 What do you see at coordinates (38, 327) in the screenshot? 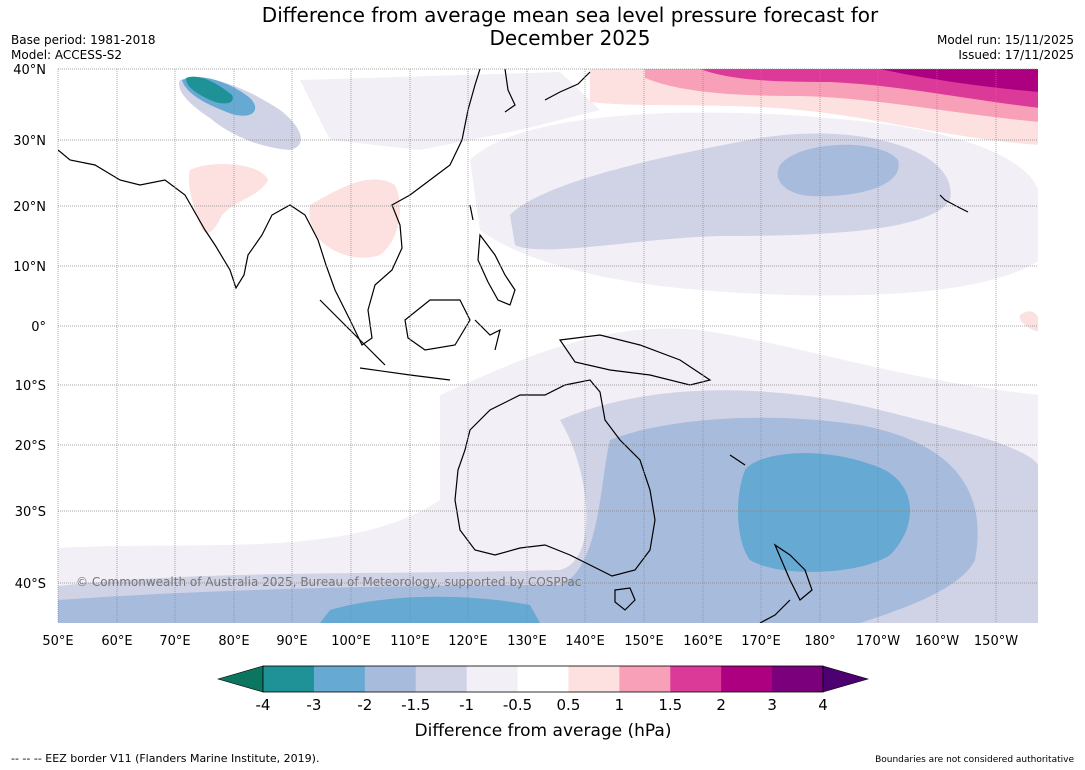
I see `lat-label: 0°` at bounding box center [38, 327].